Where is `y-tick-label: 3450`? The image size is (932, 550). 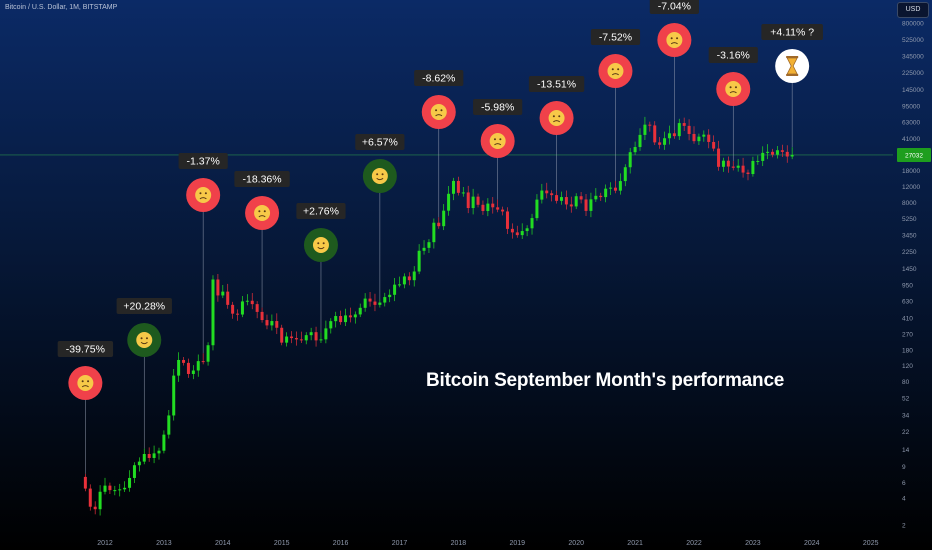 y-tick-label: 3450 is located at coordinates (909, 236).